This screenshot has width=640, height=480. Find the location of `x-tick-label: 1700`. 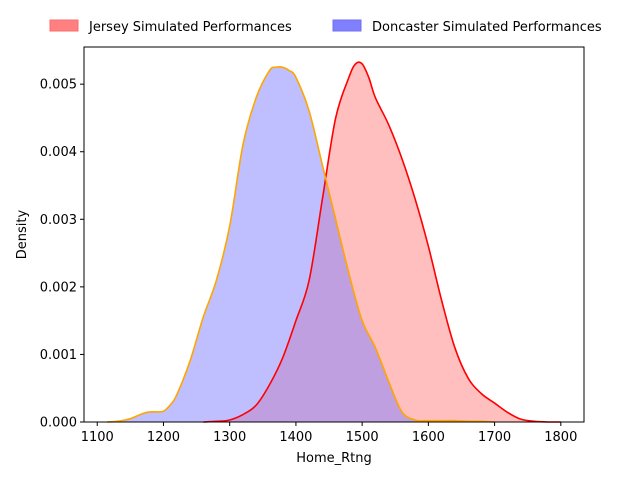

x-tick-label: 1700 is located at coordinates (494, 437).